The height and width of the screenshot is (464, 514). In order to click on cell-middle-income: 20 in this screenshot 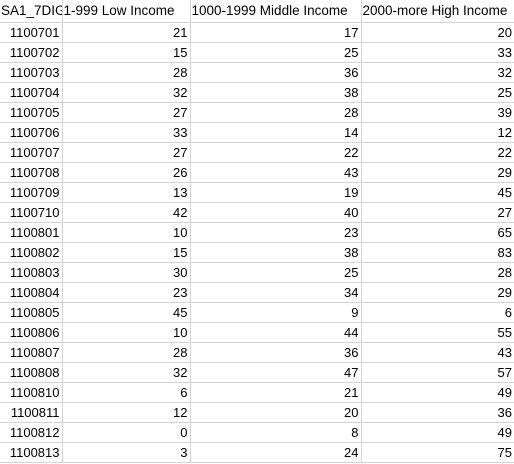, I will do `click(276, 412)`.